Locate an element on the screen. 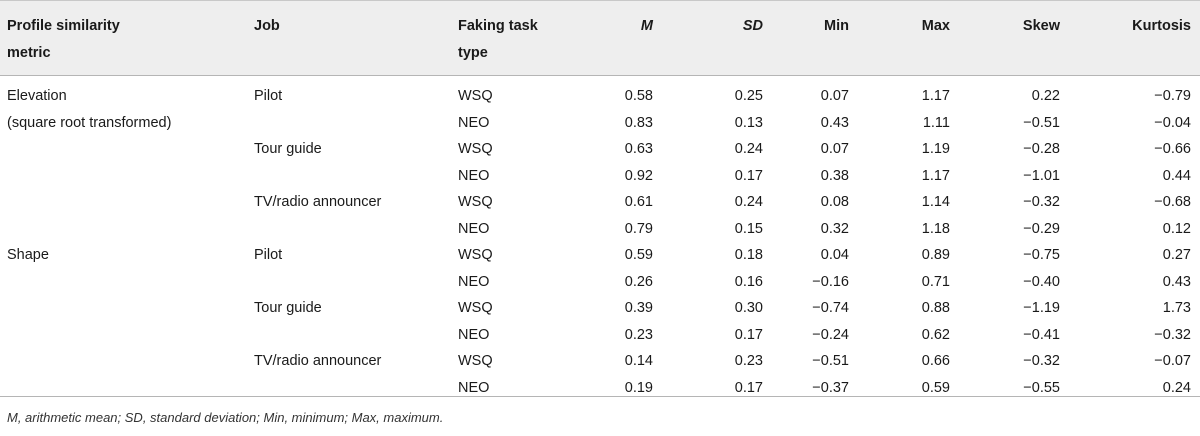 The image size is (1200, 436). skew-cell: −0.32 is located at coordinates (1041, 202).